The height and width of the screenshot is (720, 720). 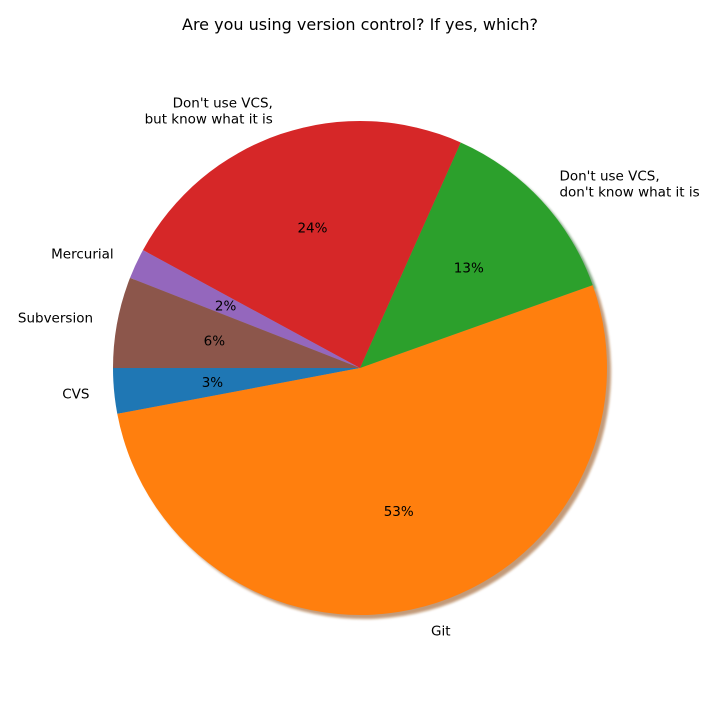 I want to click on category-label-cvs: CVS, so click(x=75, y=394).